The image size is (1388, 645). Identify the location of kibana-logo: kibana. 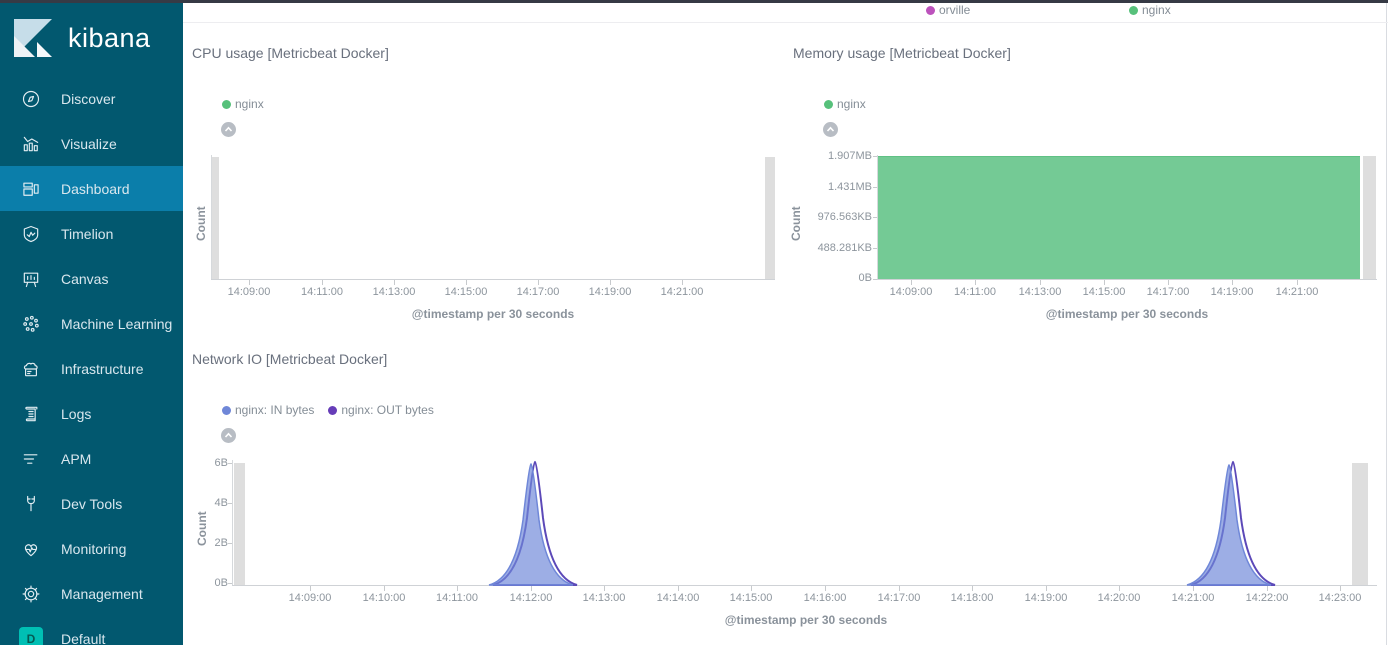
(80, 38).